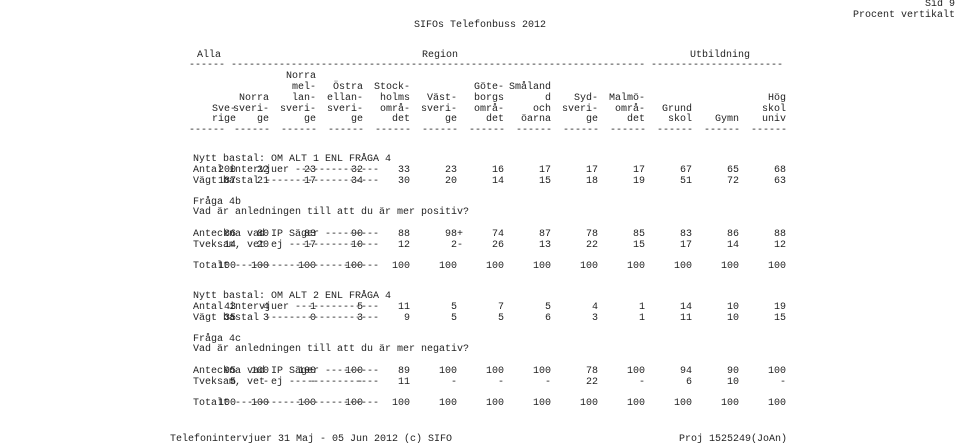 Image resolution: width=959 pixels, height=448 pixels. Describe the element at coordinates (732, 170) in the screenshot. I see `count-row-value: 65` at that location.